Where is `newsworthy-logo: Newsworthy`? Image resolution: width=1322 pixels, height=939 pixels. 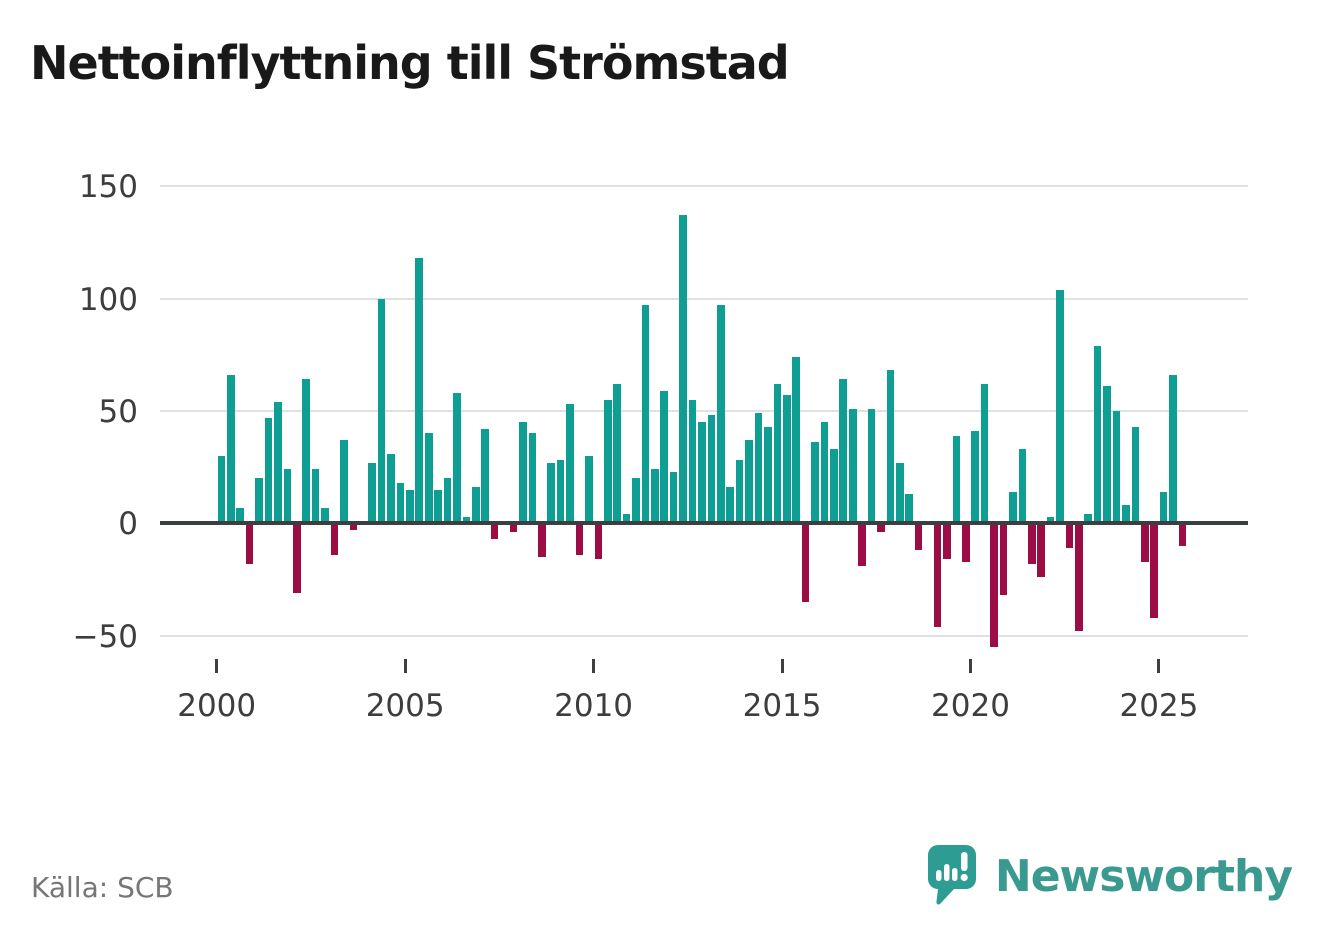 newsworthy-logo: Newsworthy is located at coordinates (1110, 876).